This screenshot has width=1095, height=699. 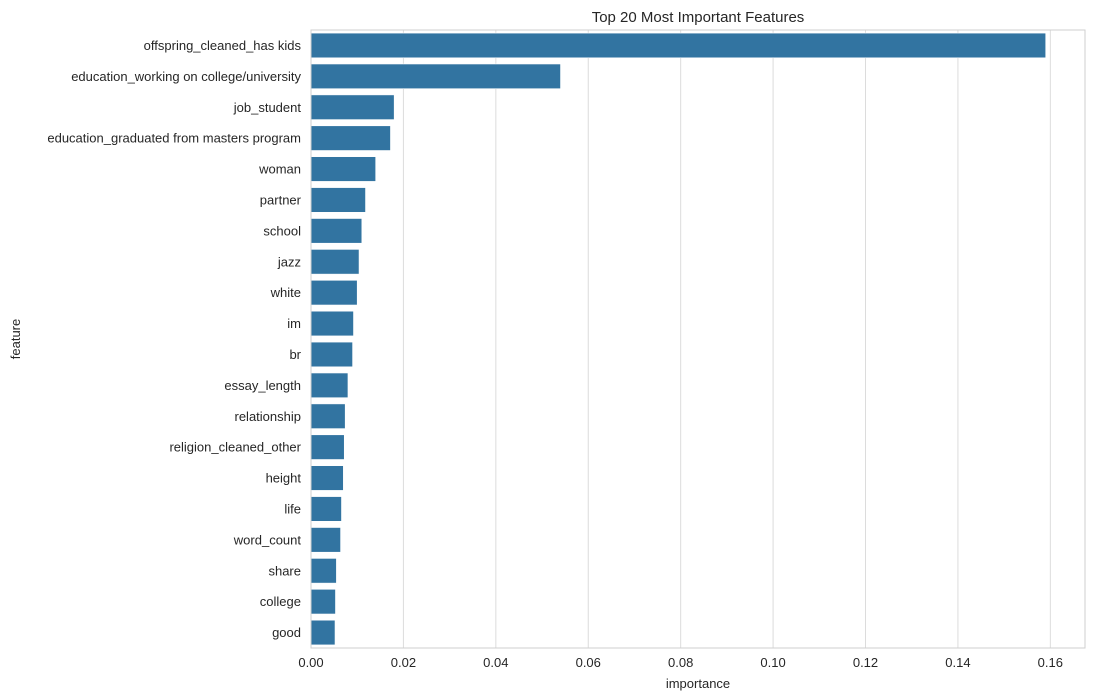 What do you see at coordinates (286, 632) in the screenshot?
I see `y-tick-label: good` at bounding box center [286, 632].